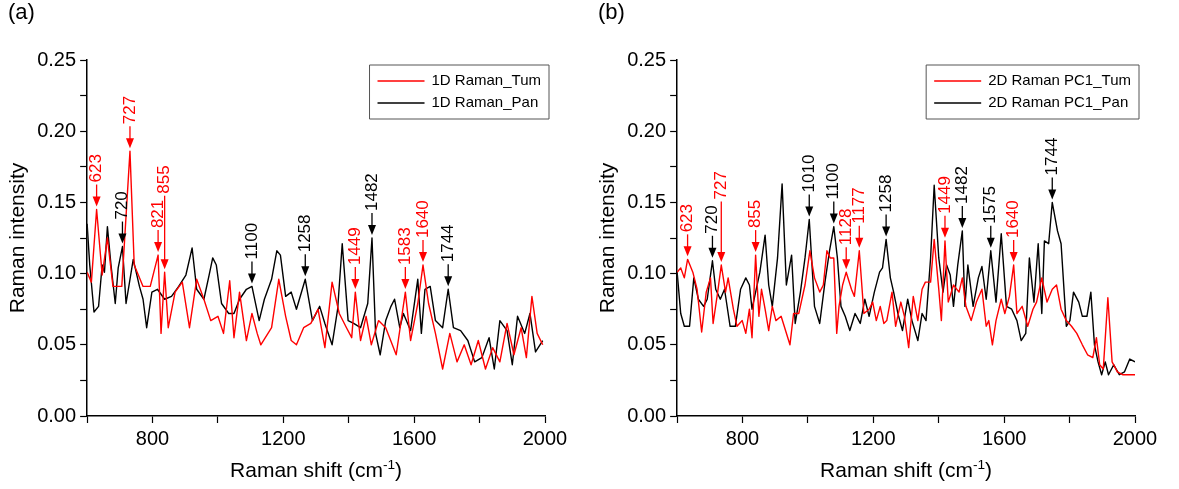 This screenshot has height=489, width=1179. What do you see at coordinates (1060, 80) in the screenshot?
I see `legend-label: 2D Raman PC1_Tum` at bounding box center [1060, 80].